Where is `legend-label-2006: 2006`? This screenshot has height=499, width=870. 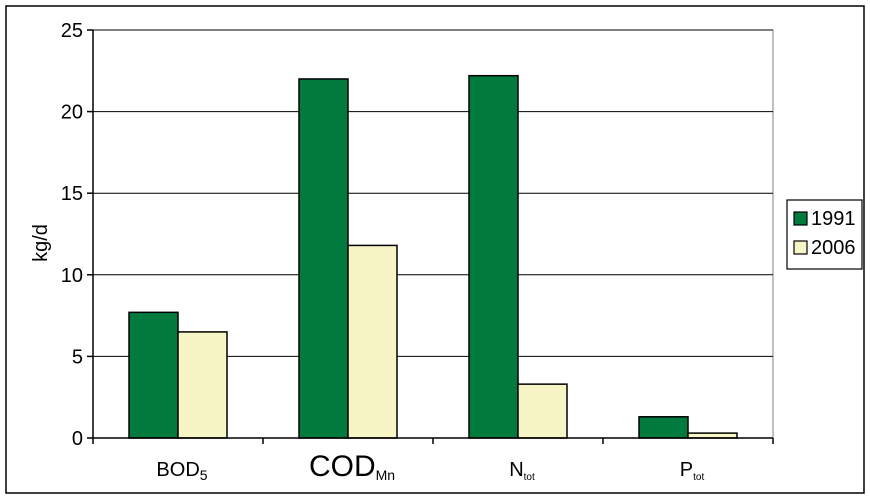
legend-label-2006: 2006 is located at coordinates (833, 248).